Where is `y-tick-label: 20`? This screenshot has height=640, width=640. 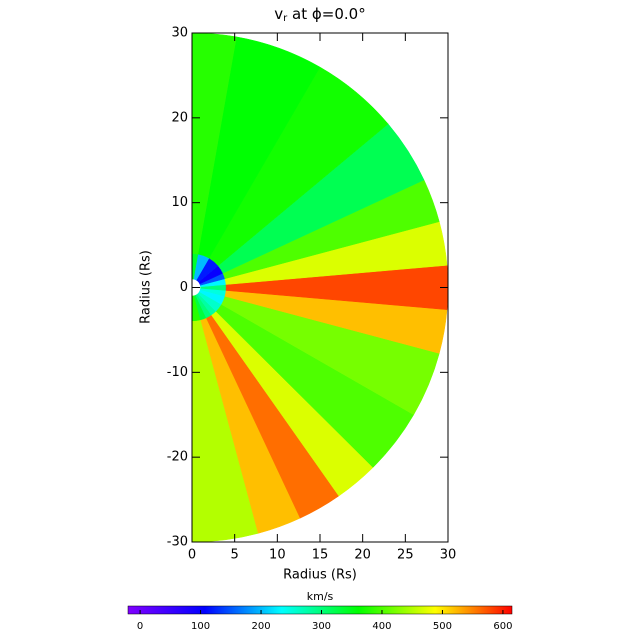
y-tick-label: 20 is located at coordinates (179, 117).